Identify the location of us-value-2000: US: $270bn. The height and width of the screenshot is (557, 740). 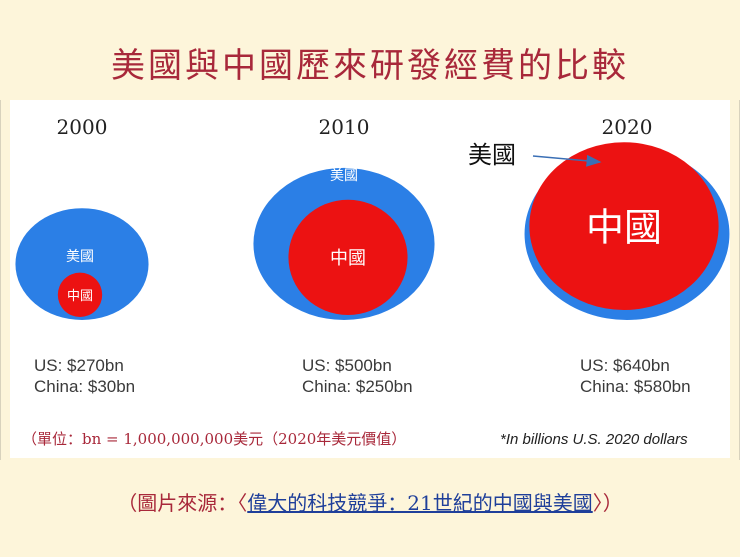
(79, 365).